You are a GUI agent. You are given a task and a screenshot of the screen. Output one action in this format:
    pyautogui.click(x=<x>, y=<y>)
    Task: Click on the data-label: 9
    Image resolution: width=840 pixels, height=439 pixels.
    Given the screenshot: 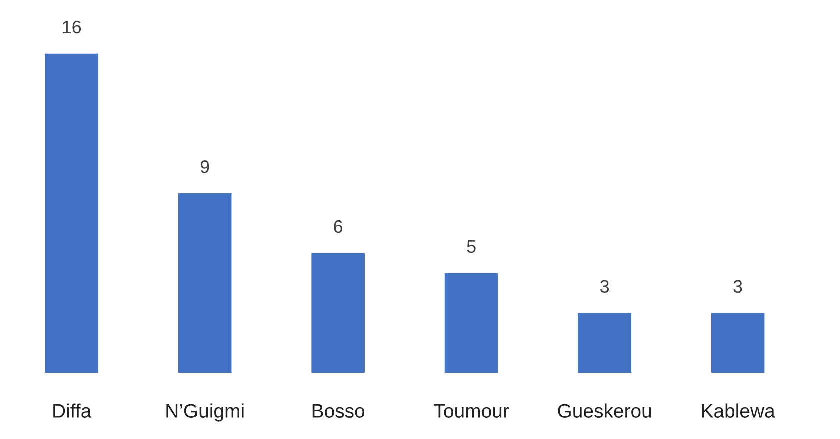 What is the action you would take?
    pyautogui.click(x=205, y=167)
    